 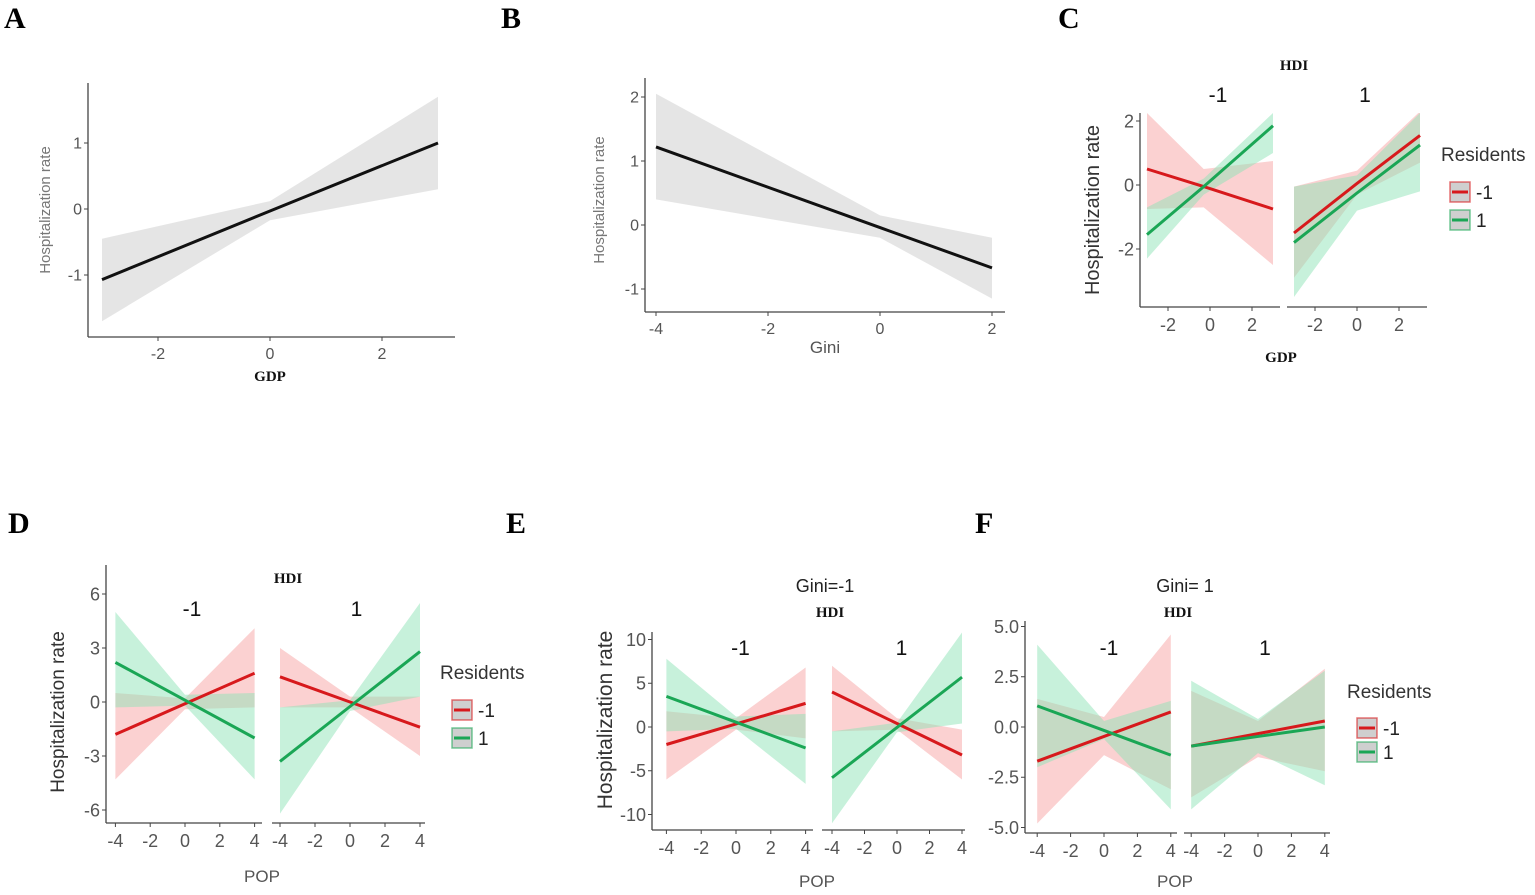 What do you see at coordinates (1185, 586) in the screenshot?
I see `panel-title: Gini= 1` at bounding box center [1185, 586].